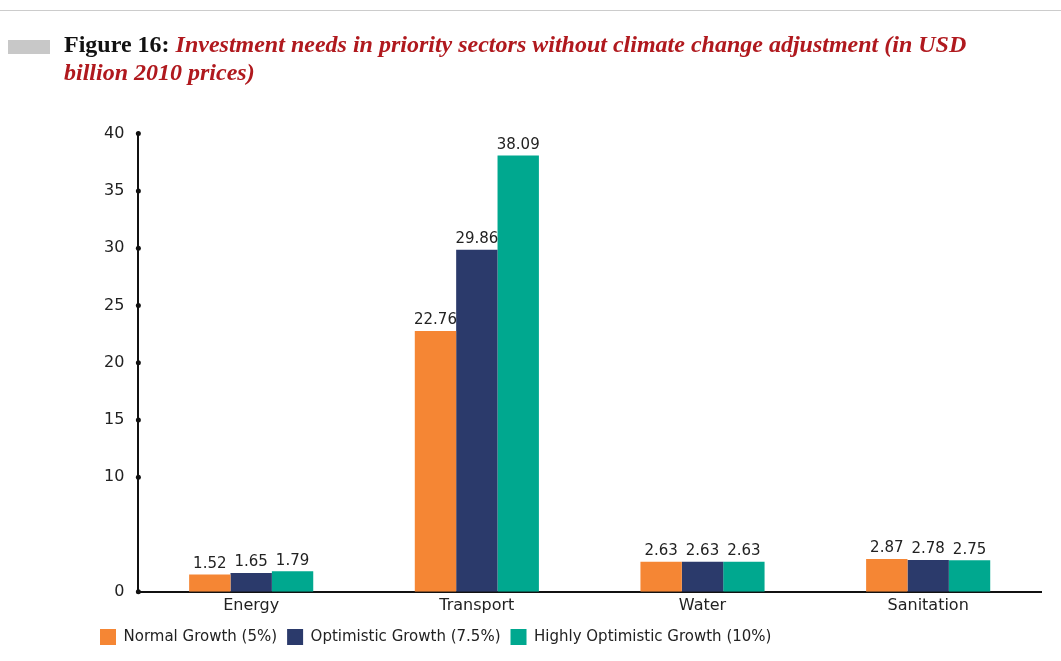 This screenshot has height=661, width=1061. I want to click on chart-title: Figure 16: Investment needs in priority sectors without climate change adjustment (in USD billion 2010 prices), so click(515, 58).